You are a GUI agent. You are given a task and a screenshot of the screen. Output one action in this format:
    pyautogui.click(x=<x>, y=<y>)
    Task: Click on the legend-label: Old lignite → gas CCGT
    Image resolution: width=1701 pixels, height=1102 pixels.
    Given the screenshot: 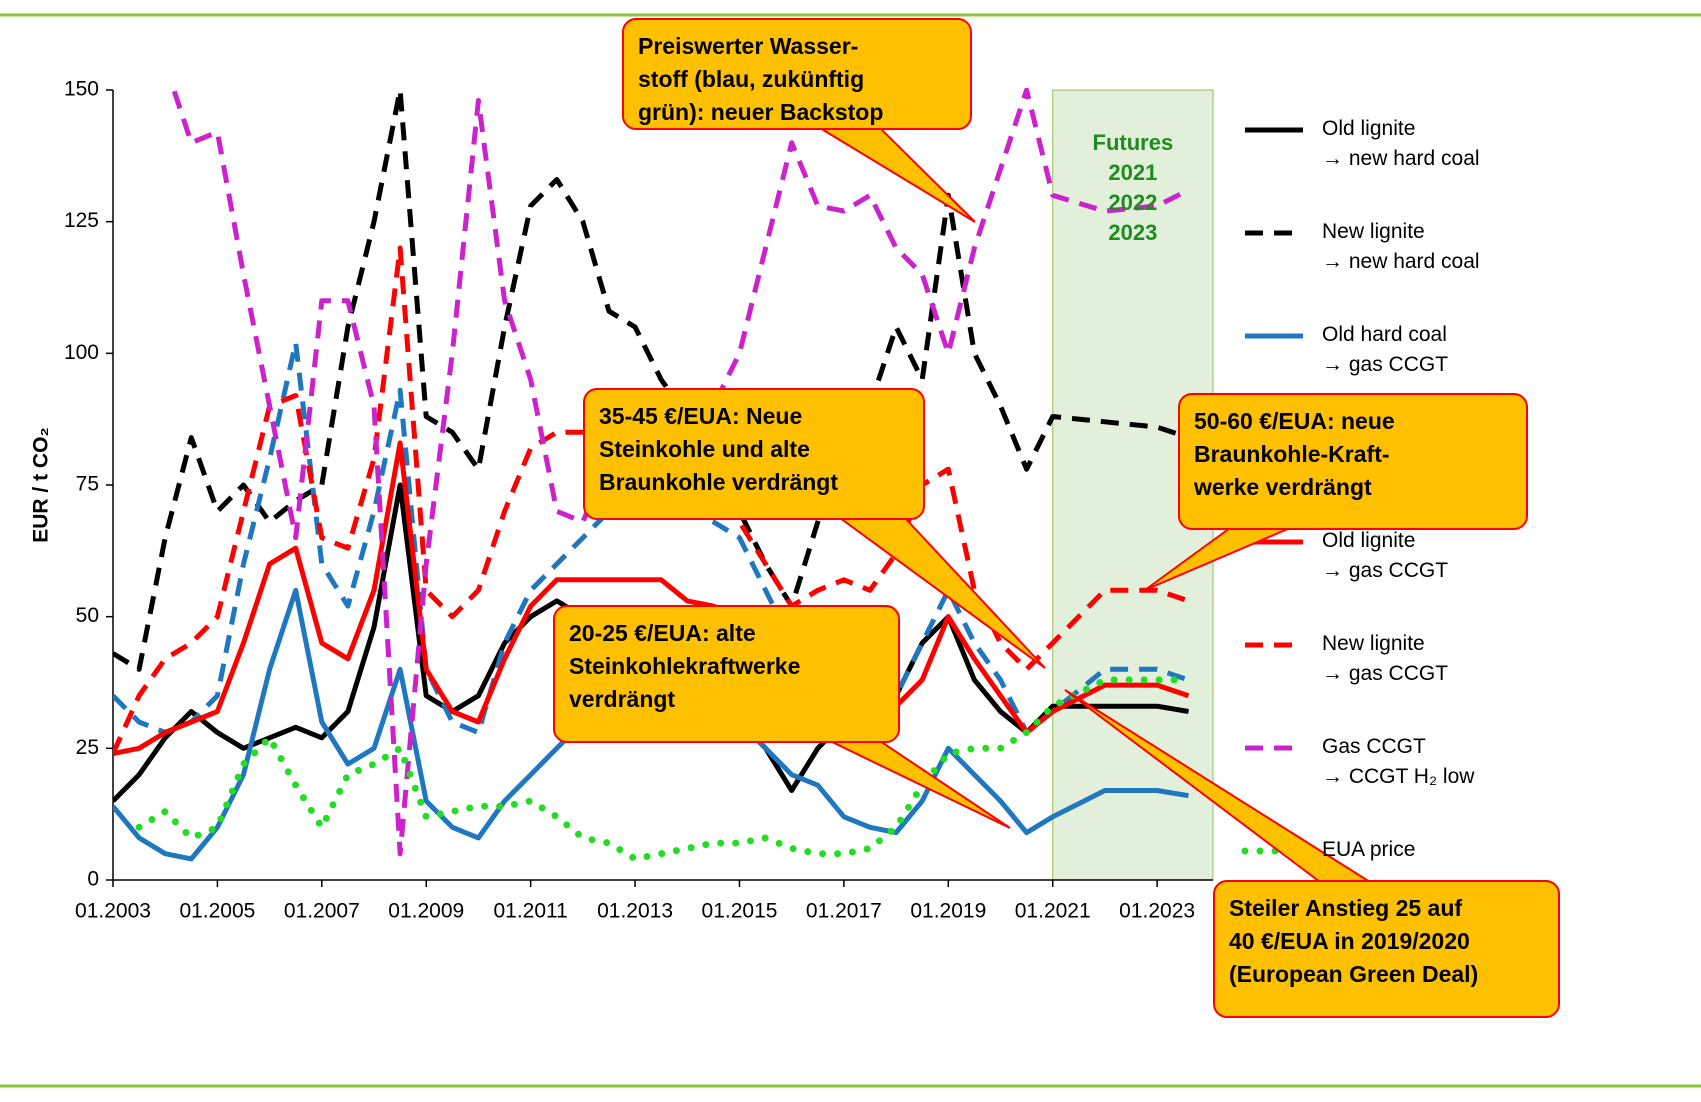 What is the action you would take?
    pyautogui.click(x=1385, y=555)
    